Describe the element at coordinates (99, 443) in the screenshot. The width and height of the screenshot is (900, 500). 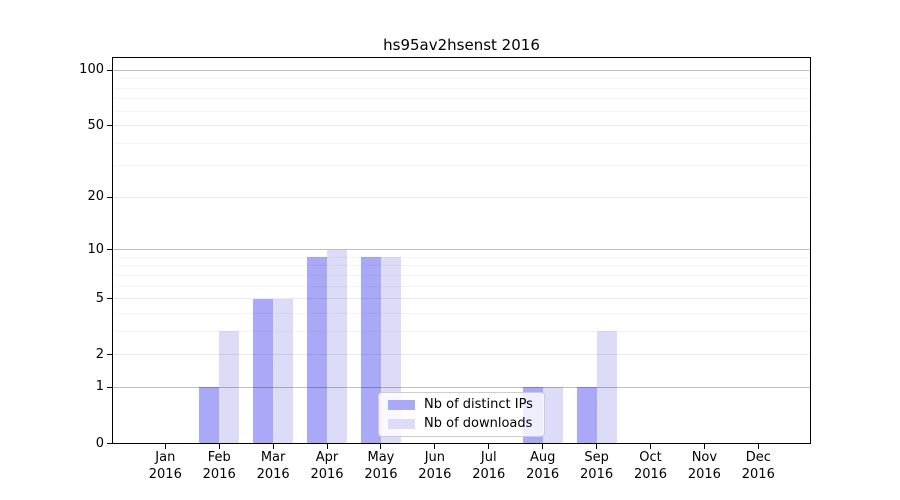
I see `y-tick-label-0: 0` at that location.